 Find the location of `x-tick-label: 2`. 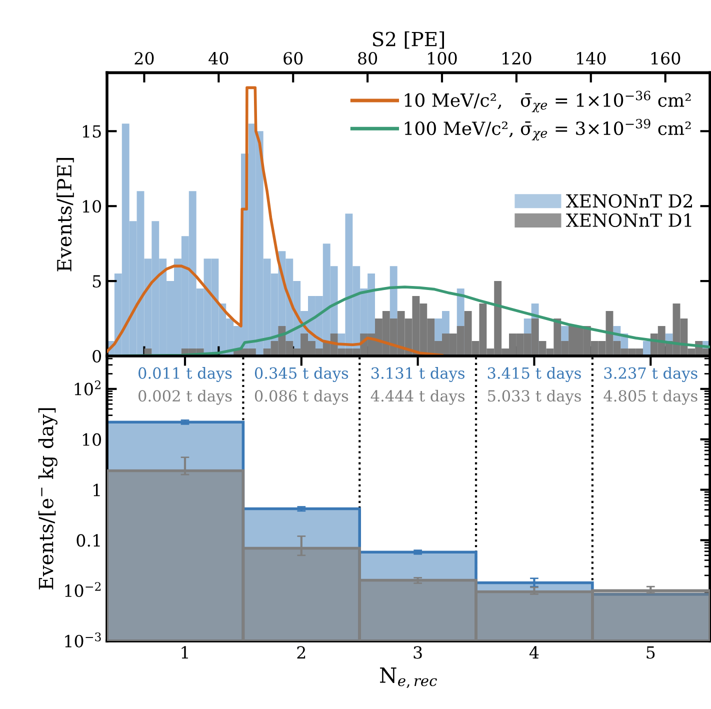

x-tick-label: 2 is located at coordinates (301, 652).